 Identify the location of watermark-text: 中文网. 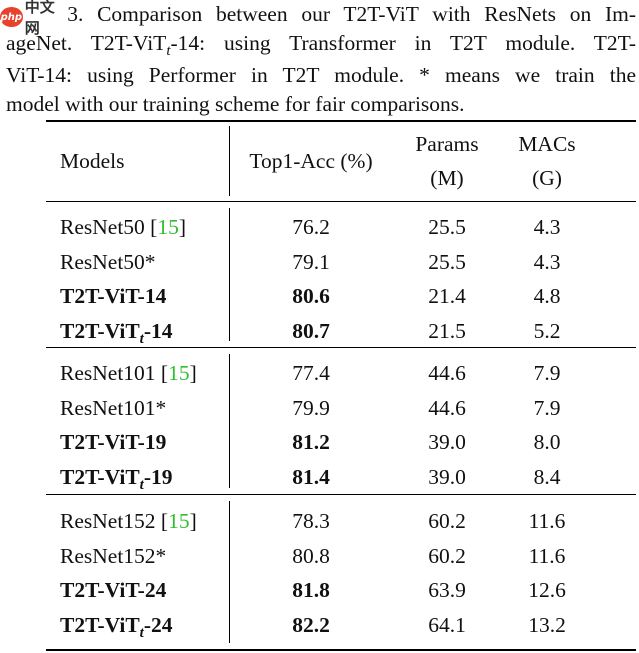
(39, 18).